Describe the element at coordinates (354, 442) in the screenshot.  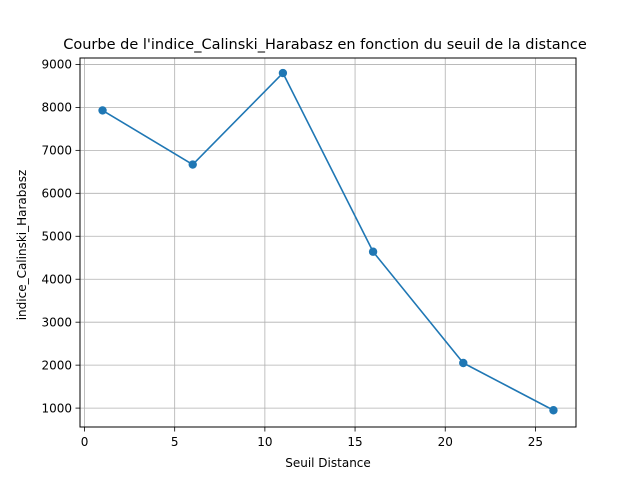
I see `x-tick-label: 15` at that location.